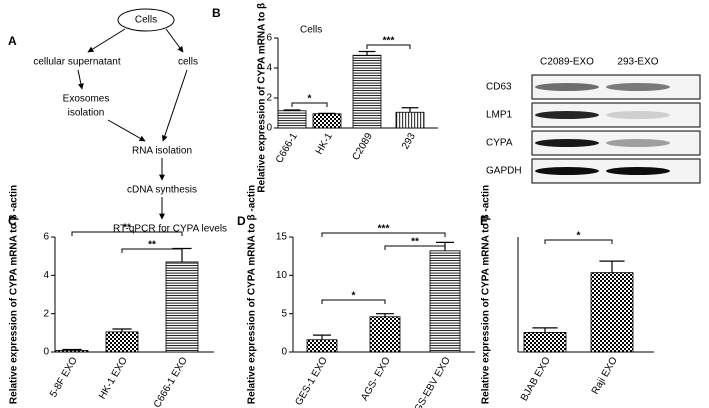 This screenshot has width=709, height=408. Describe the element at coordinates (567, 62) in the screenshot. I see `column-label: C2089-EXO` at that location.